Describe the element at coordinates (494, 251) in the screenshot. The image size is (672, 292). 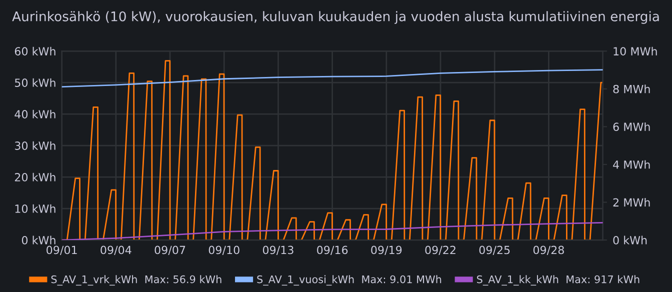
I see `x-tick-label: 09/25` at that location.